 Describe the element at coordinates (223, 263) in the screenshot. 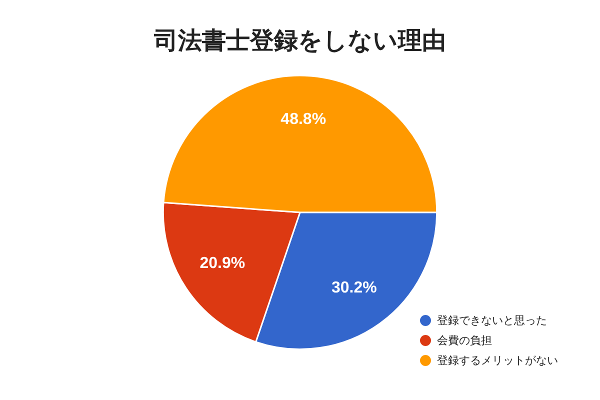

I see `data-label: 20.9%` at that location.